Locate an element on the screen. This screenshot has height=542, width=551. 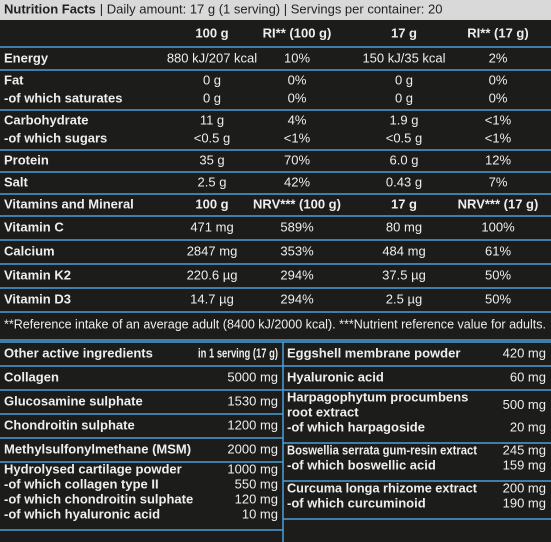
cell: 1.9 g is located at coordinates (404, 119).